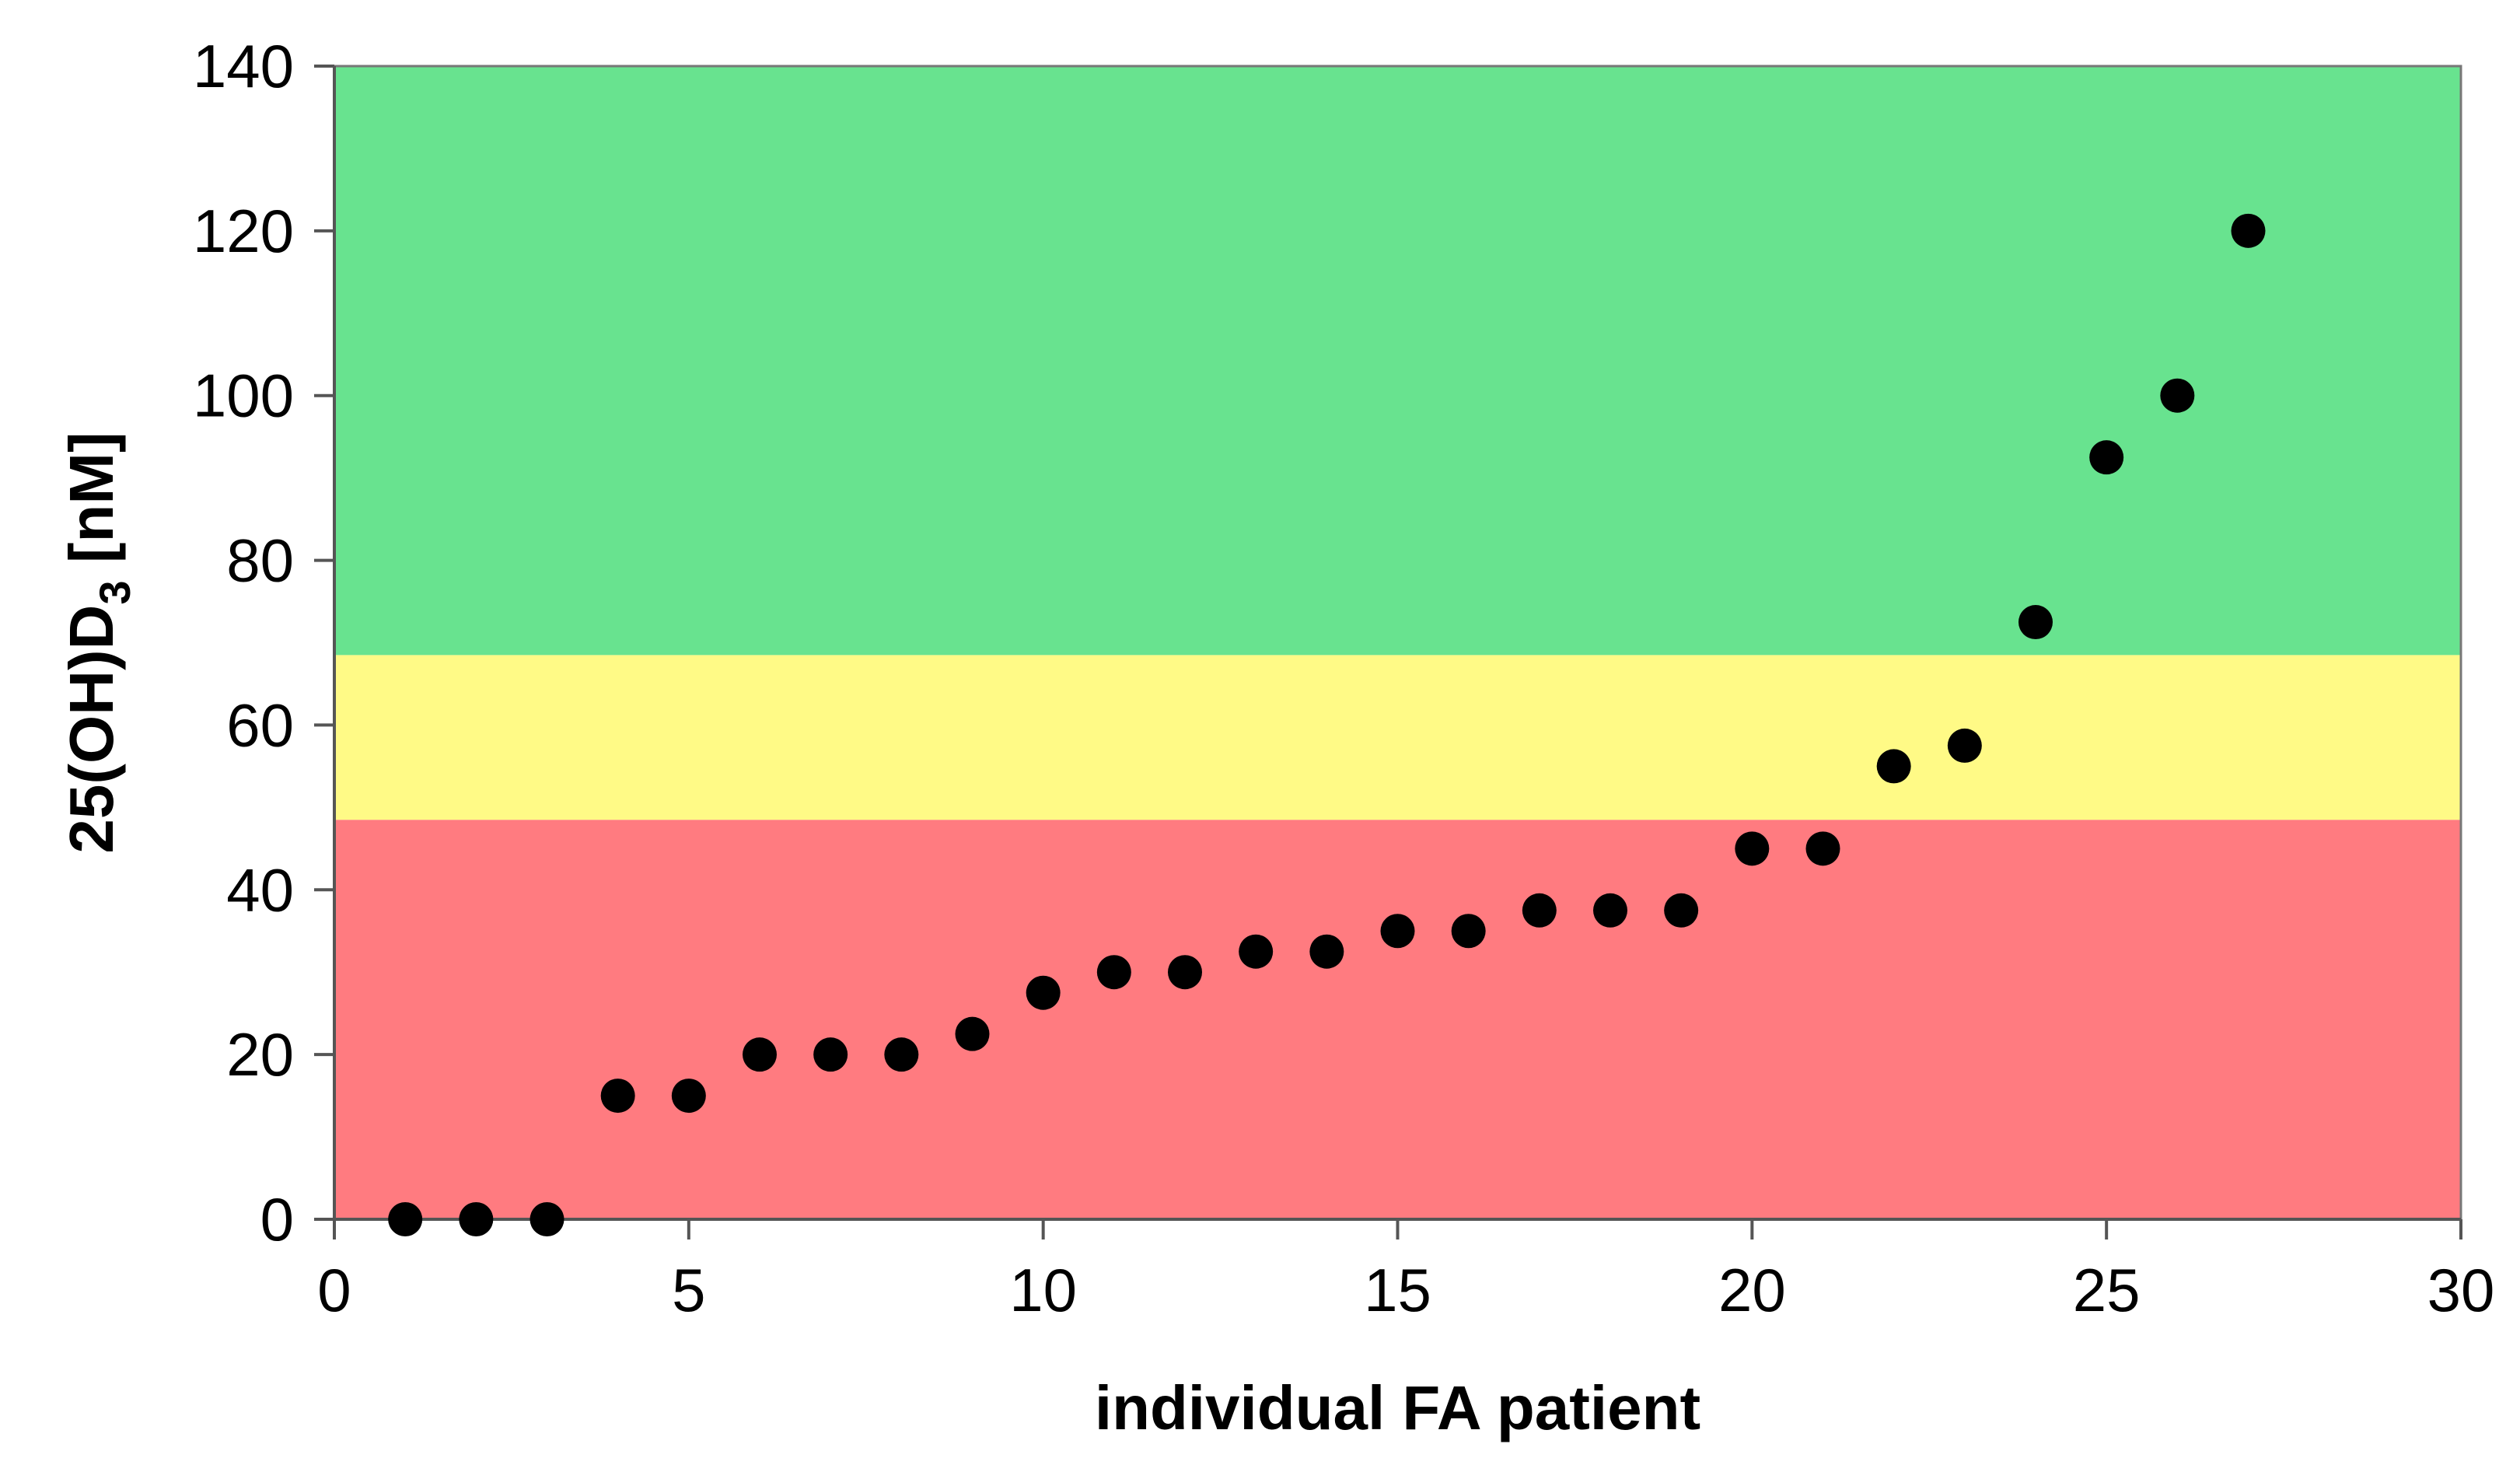 The image size is (2520, 1465). Describe the element at coordinates (243, 231) in the screenshot. I see `y-tick-label: 120` at that location.